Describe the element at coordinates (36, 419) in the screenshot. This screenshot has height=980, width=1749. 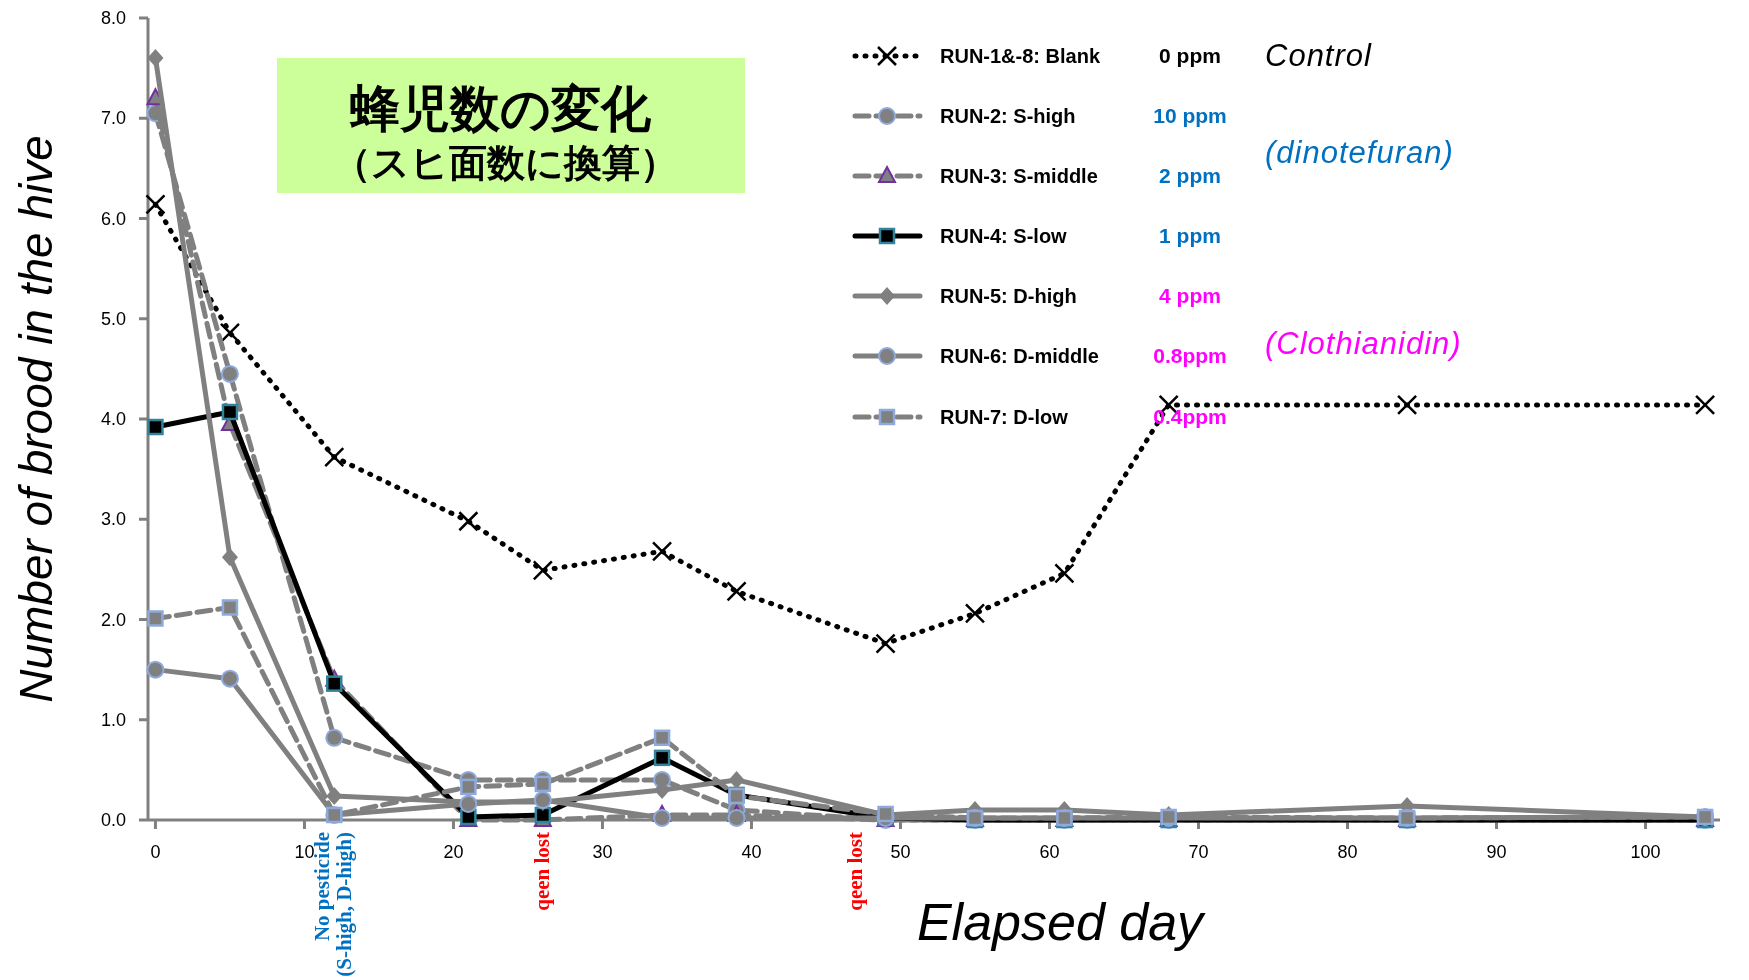
I see `y-axis-title: Number of brood in the hive` at that location.